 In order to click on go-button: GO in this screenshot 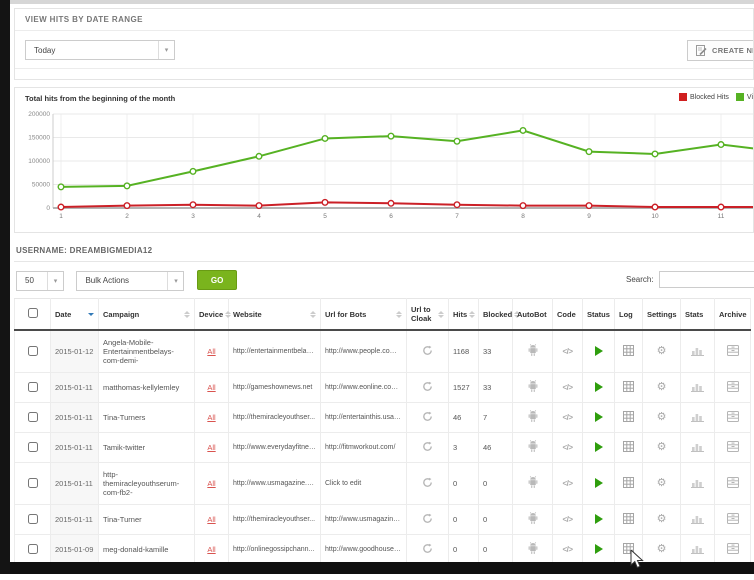, I will do `click(217, 280)`.